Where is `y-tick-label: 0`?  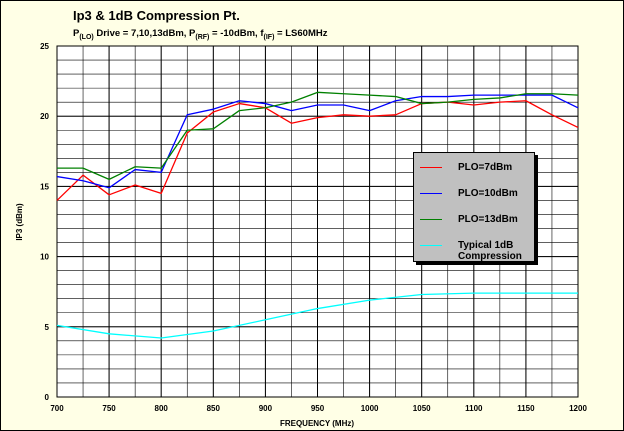 y-tick-label: 0 is located at coordinates (47, 397).